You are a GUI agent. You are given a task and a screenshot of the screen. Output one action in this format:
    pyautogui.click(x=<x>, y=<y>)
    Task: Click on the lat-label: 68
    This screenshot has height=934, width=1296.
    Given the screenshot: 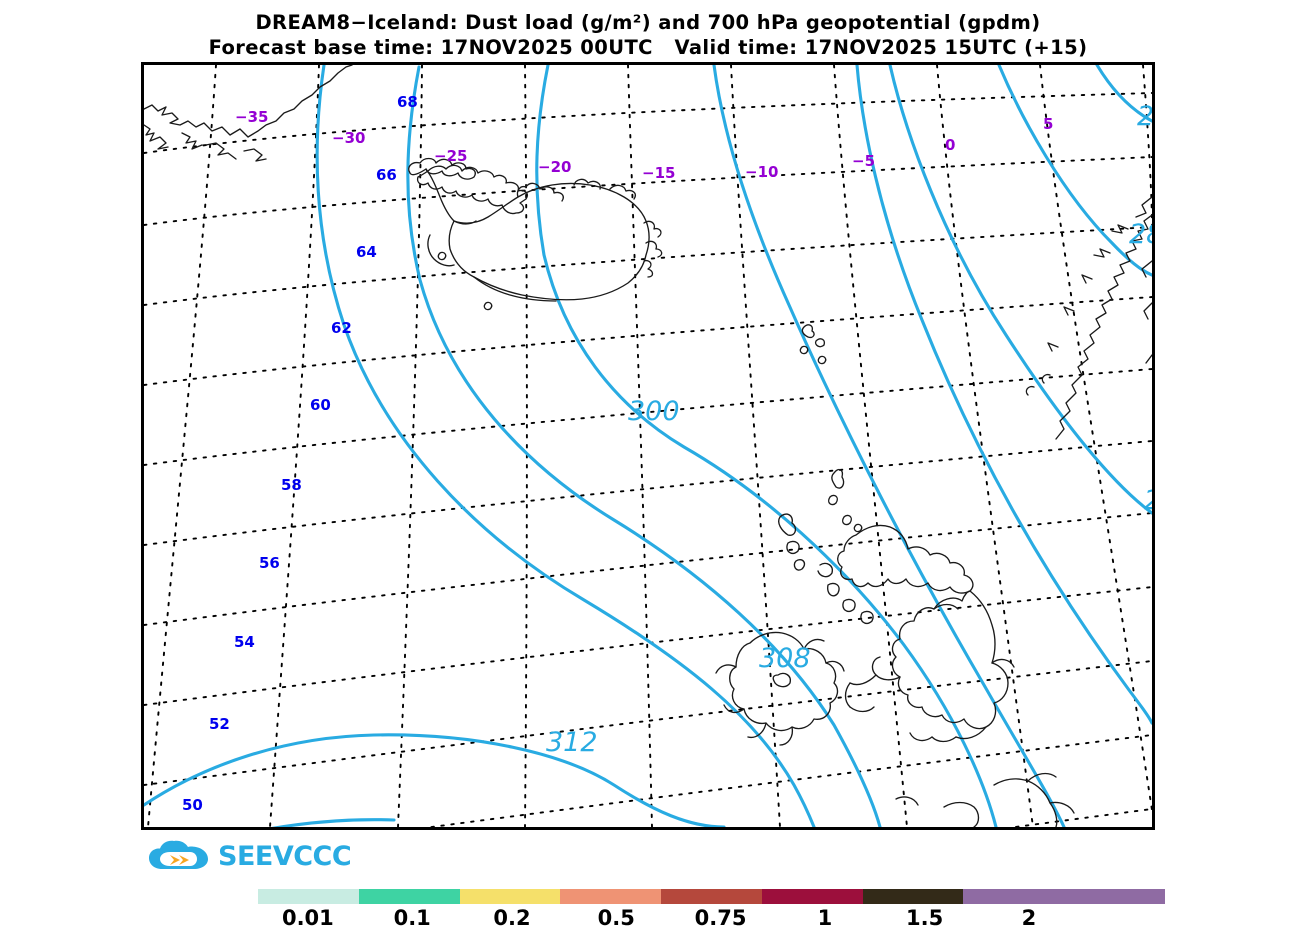 What is the action you would take?
    pyautogui.click(x=407, y=102)
    